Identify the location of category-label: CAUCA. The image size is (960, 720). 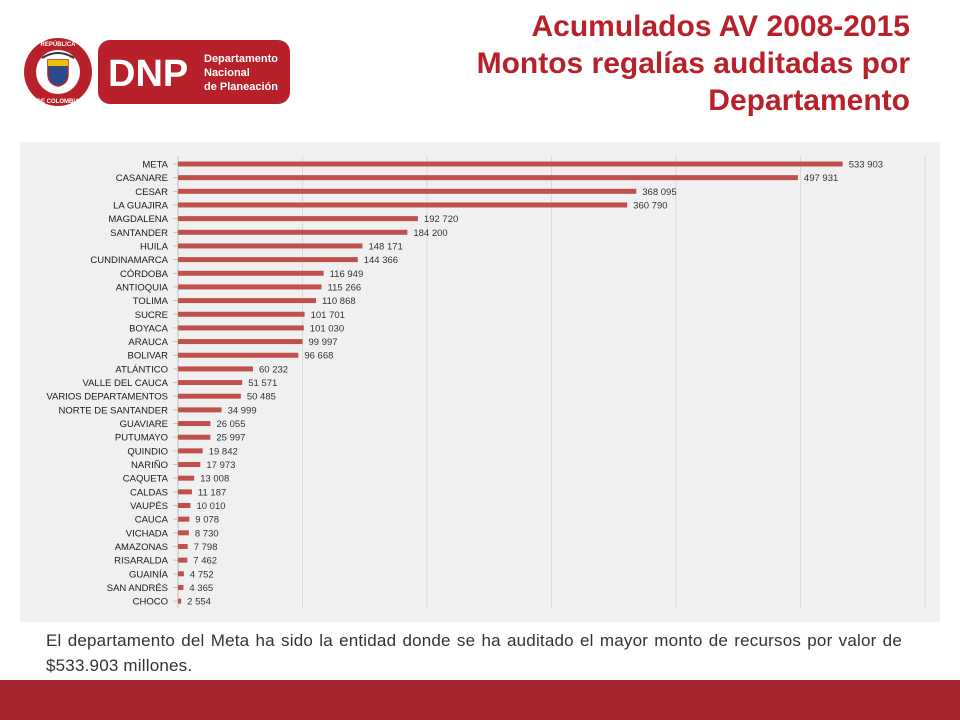
(152, 520).